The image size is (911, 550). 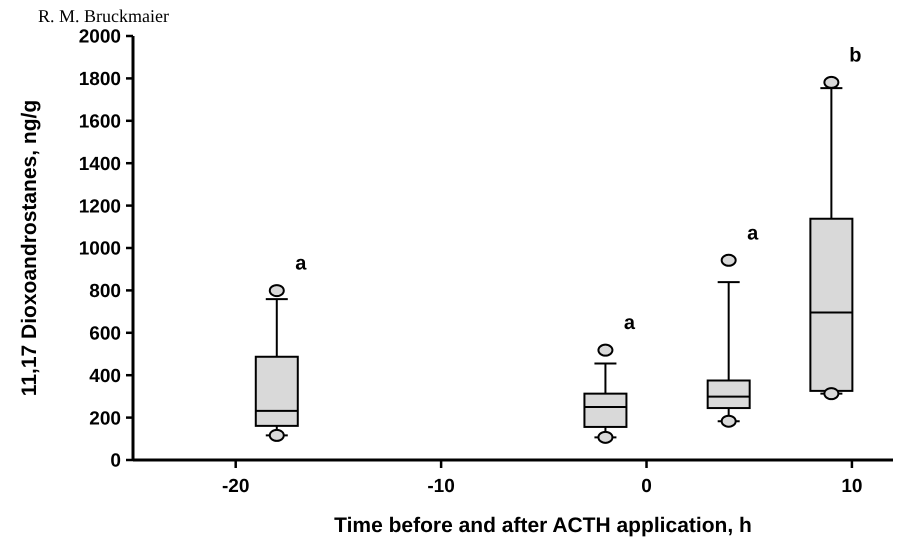 What do you see at coordinates (99, 121) in the screenshot?
I see `y-tick-label: 1600` at bounding box center [99, 121].